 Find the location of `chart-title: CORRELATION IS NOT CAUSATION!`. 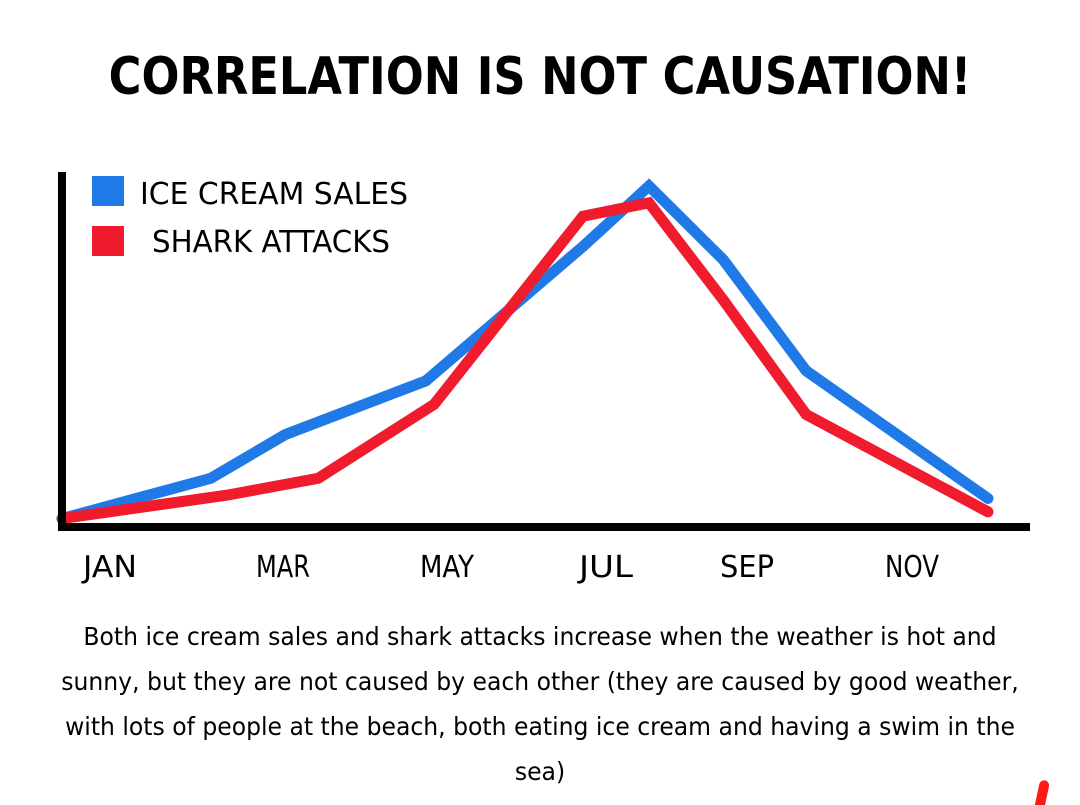

chart-title: CORRELATION IS NOT CAUSATION! is located at coordinates (540, 77).